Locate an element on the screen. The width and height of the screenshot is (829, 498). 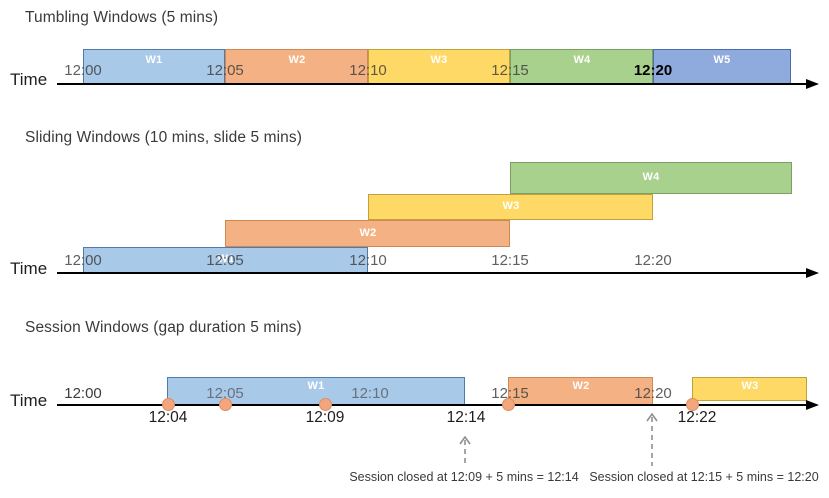
time-axis-label-sliding: Time is located at coordinates (29, 268).